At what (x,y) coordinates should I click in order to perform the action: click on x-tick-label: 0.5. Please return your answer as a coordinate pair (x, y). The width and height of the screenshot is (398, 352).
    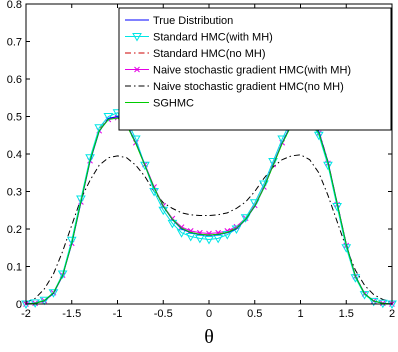
    Looking at the image, I should click on (254, 314).